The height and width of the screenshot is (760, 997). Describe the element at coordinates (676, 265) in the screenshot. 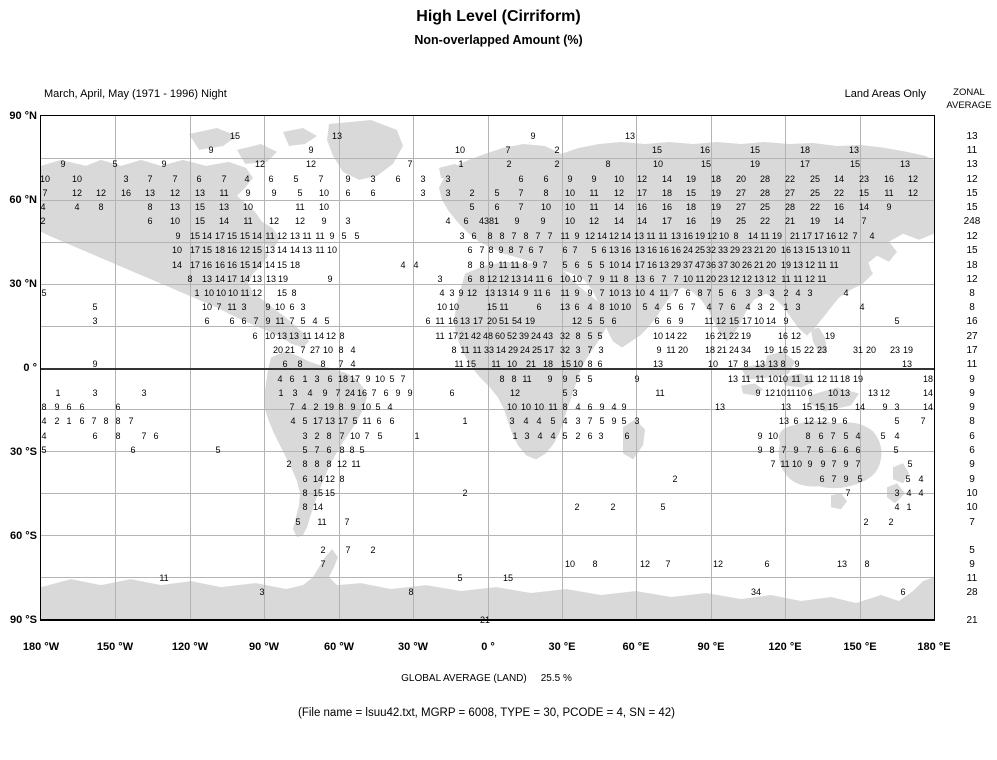

I see `grid-value: 29` at that location.